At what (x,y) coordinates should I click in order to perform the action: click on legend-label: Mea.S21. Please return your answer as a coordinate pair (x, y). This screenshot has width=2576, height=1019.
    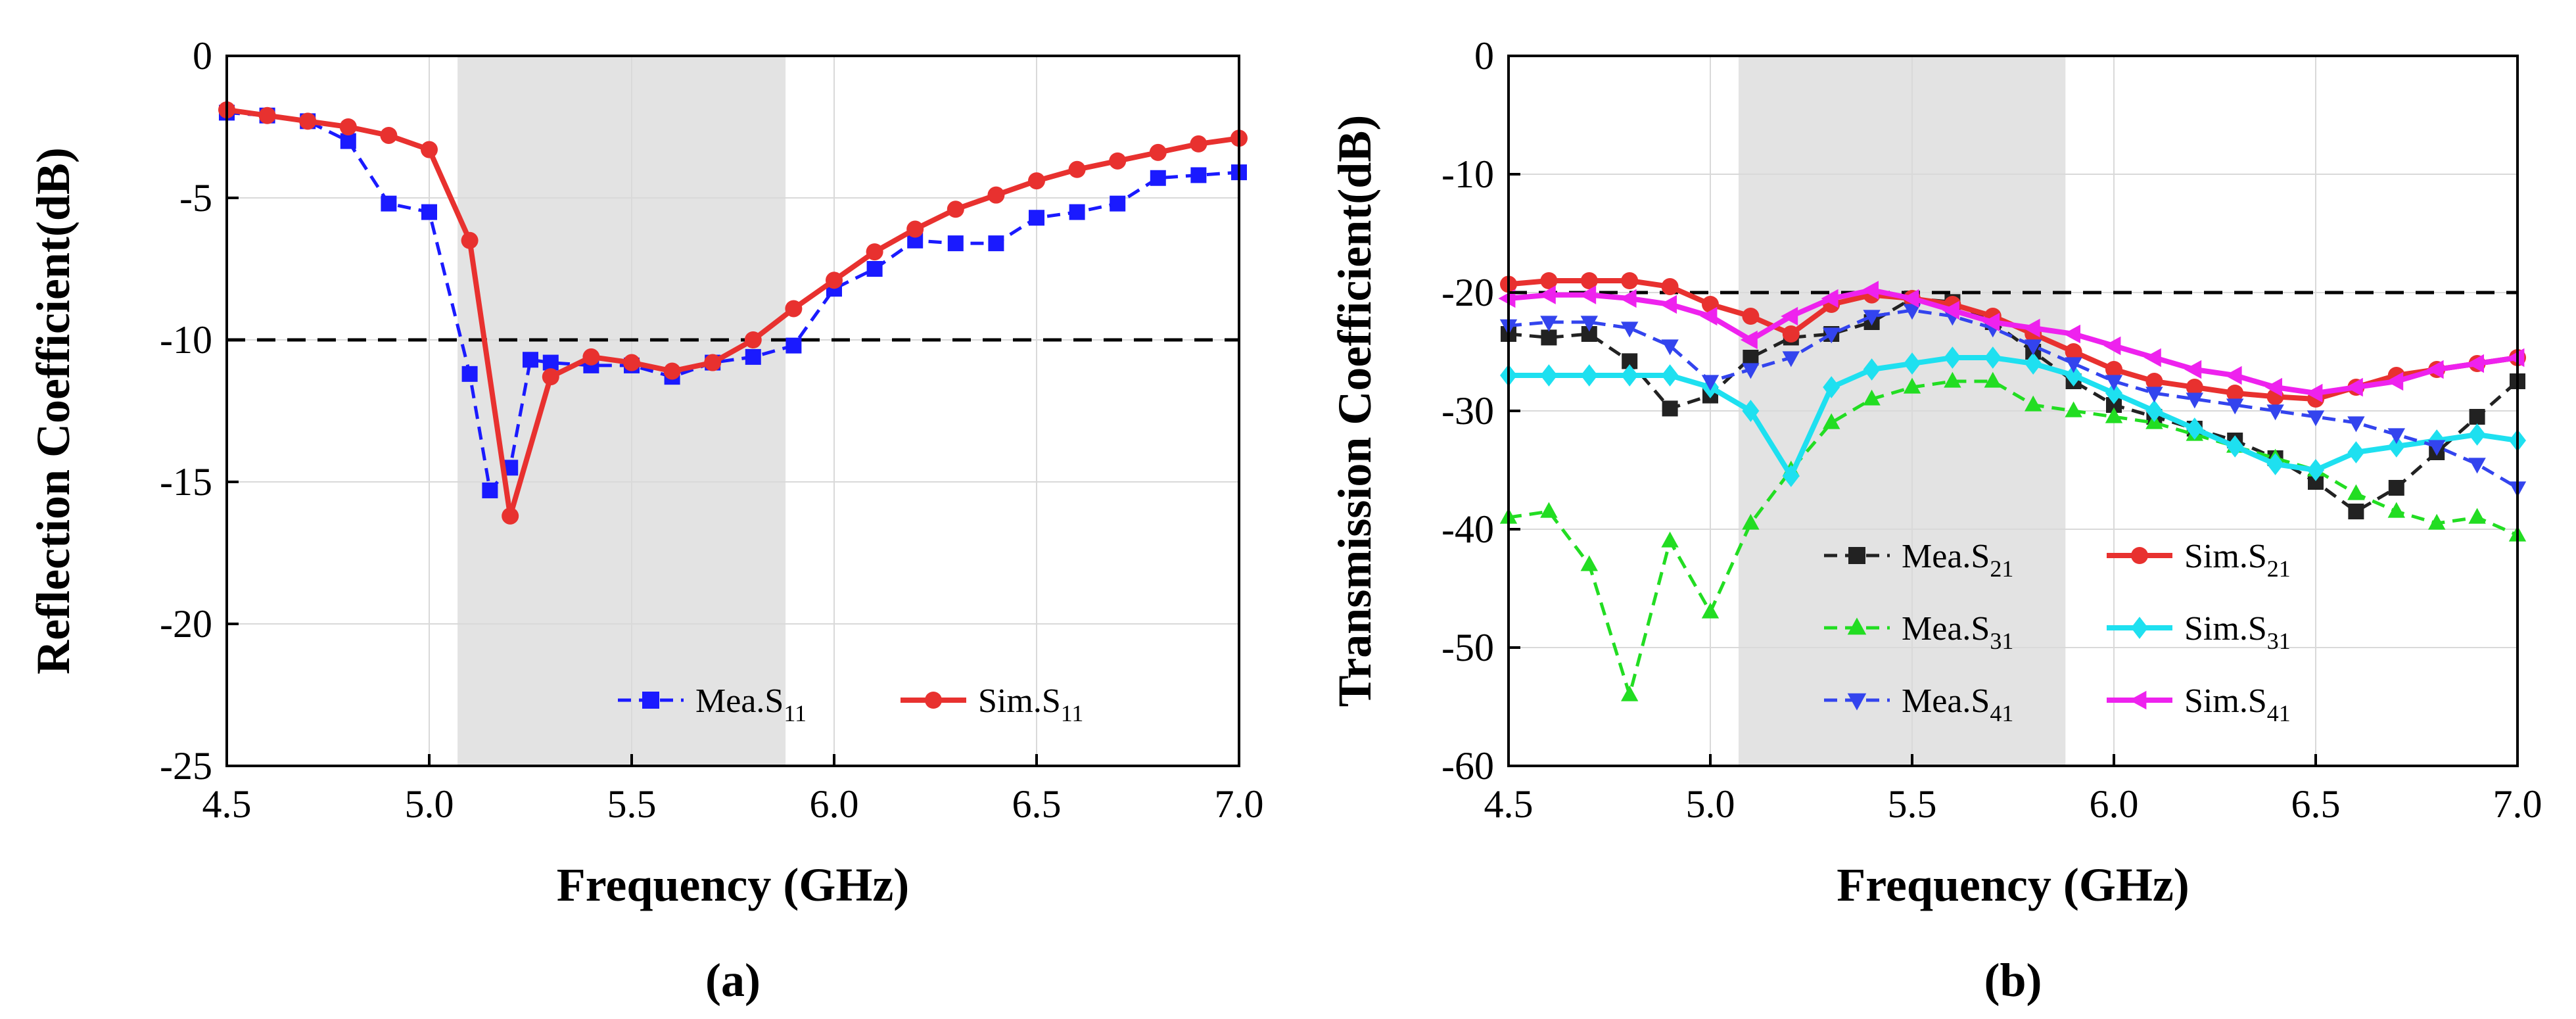
    Looking at the image, I should click on (1957, 560).